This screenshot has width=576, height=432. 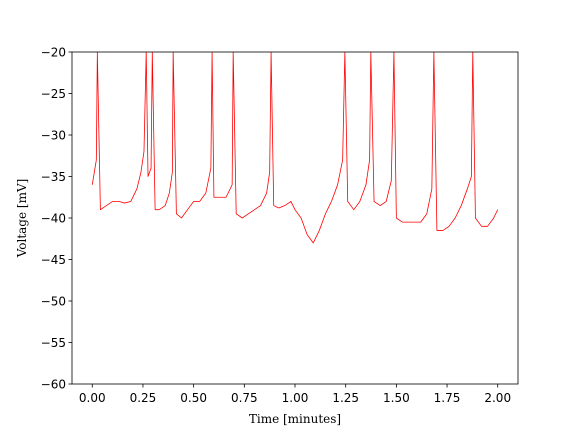 What do you see at coordinates (53, 177) in the screenshot?
I see `y-tick-label: −35` at bounding box center [53, 177].